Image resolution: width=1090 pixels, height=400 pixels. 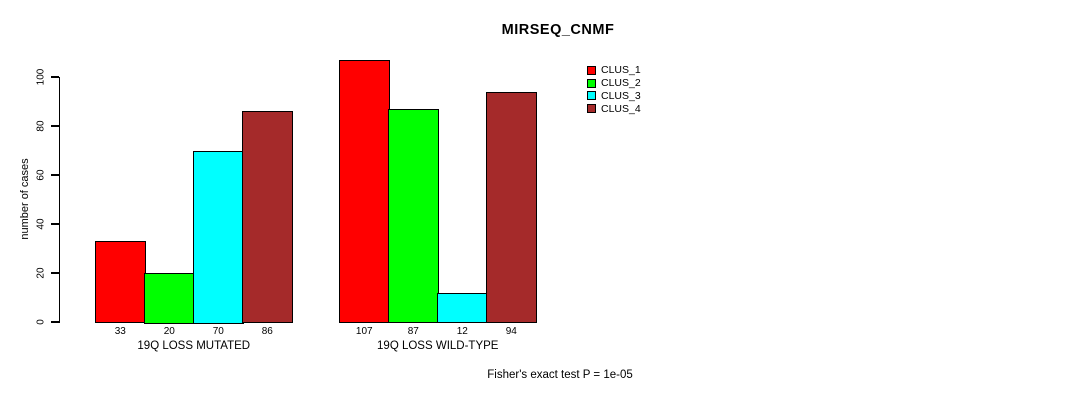 I want to click on y-tick-label: 60, so click(x=41, y=175).